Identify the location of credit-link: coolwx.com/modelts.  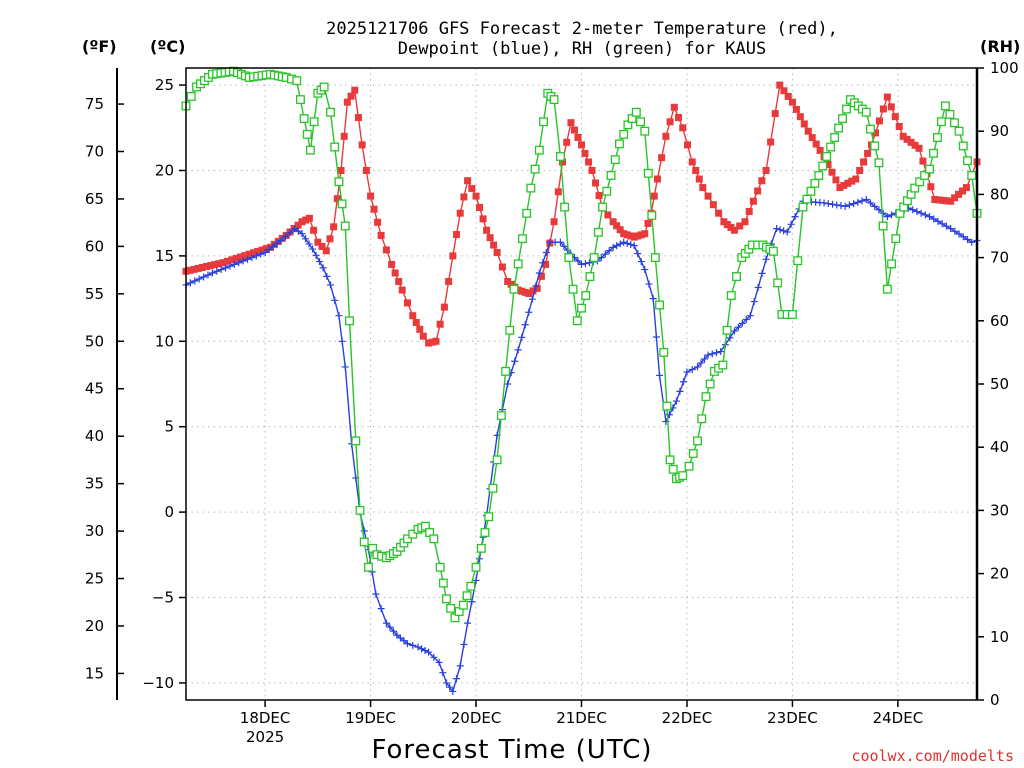
(932, 756).